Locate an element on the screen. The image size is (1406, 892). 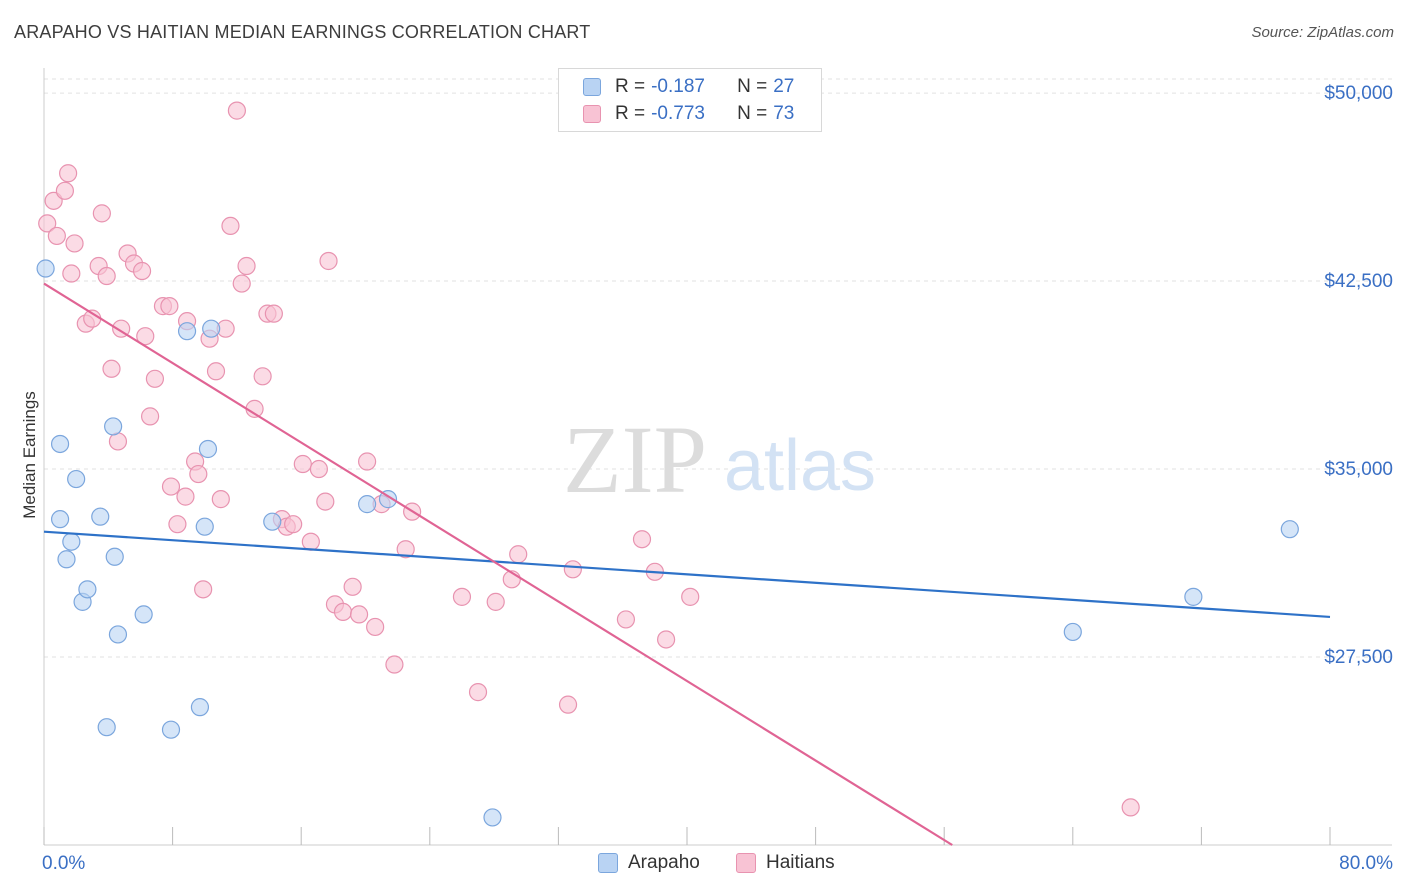
watermark-zip: ZIP is located at coordinates (635, 459).